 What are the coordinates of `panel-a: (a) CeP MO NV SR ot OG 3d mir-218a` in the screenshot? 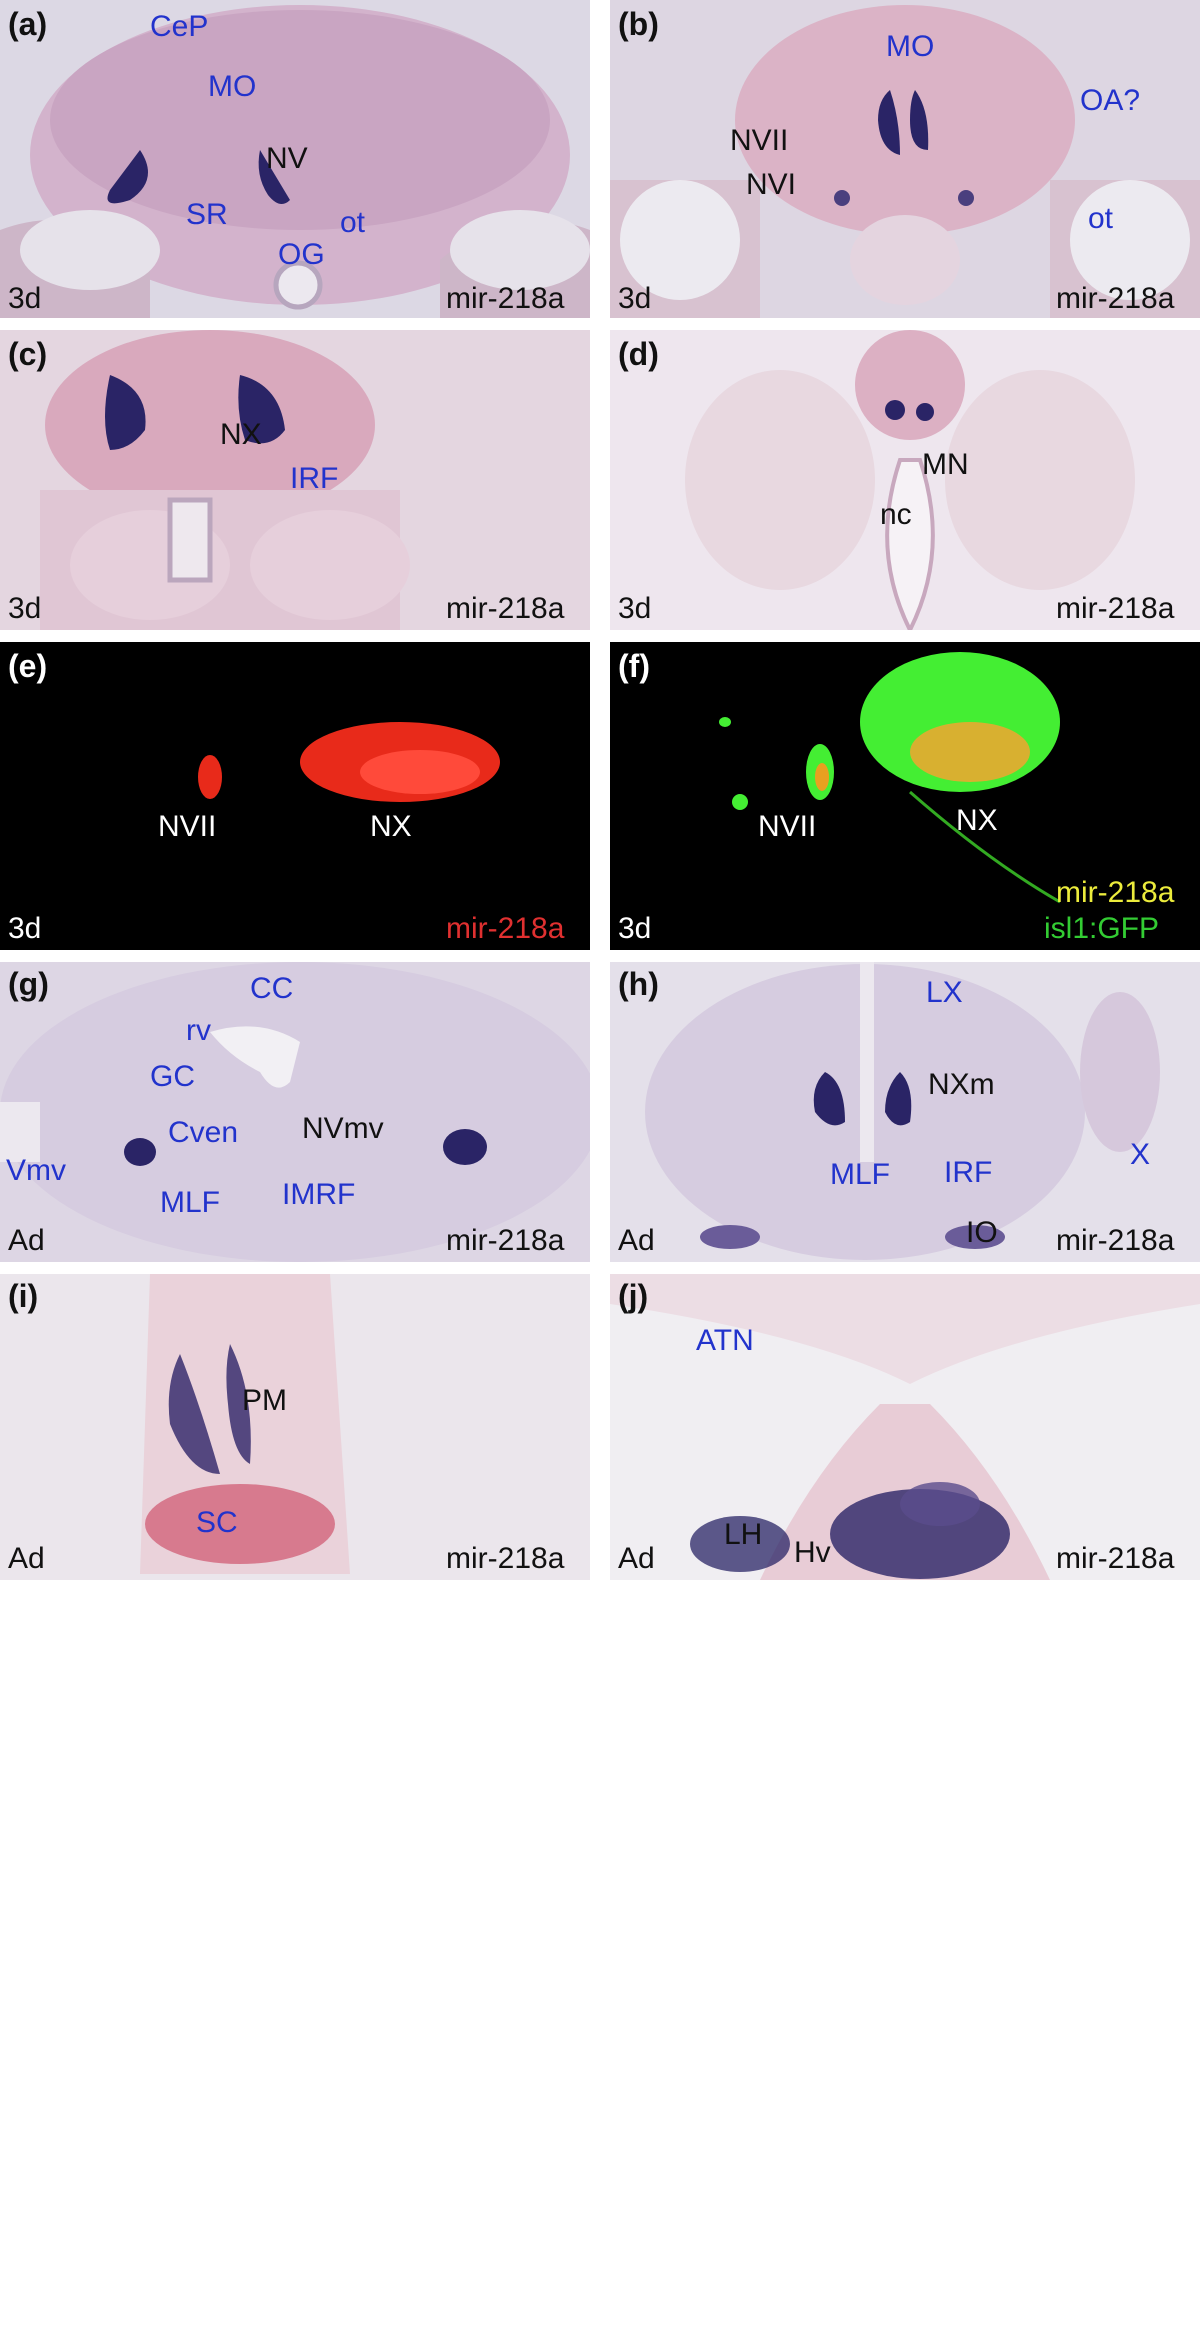 It's located at (295, 159).